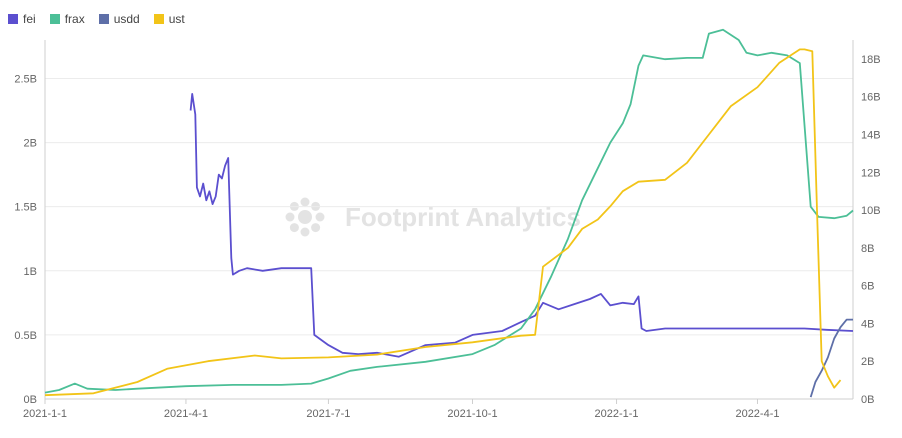 Image resolution: width=902 pixels, height=438 pixels. I want to click on legend: fei frax usdd ust, so click(96, 19).